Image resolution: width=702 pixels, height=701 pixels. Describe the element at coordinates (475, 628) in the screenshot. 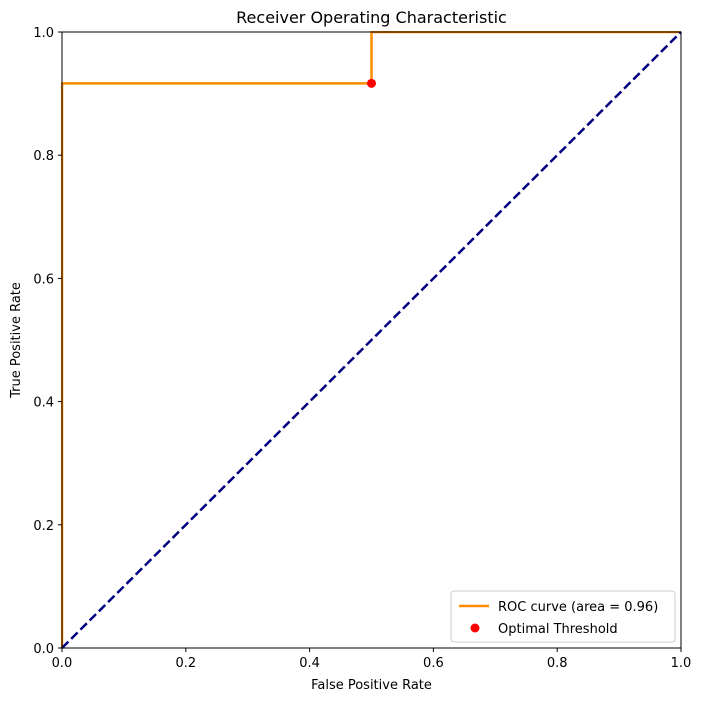

I see `legend-marker-optimal-threshold` at that location.